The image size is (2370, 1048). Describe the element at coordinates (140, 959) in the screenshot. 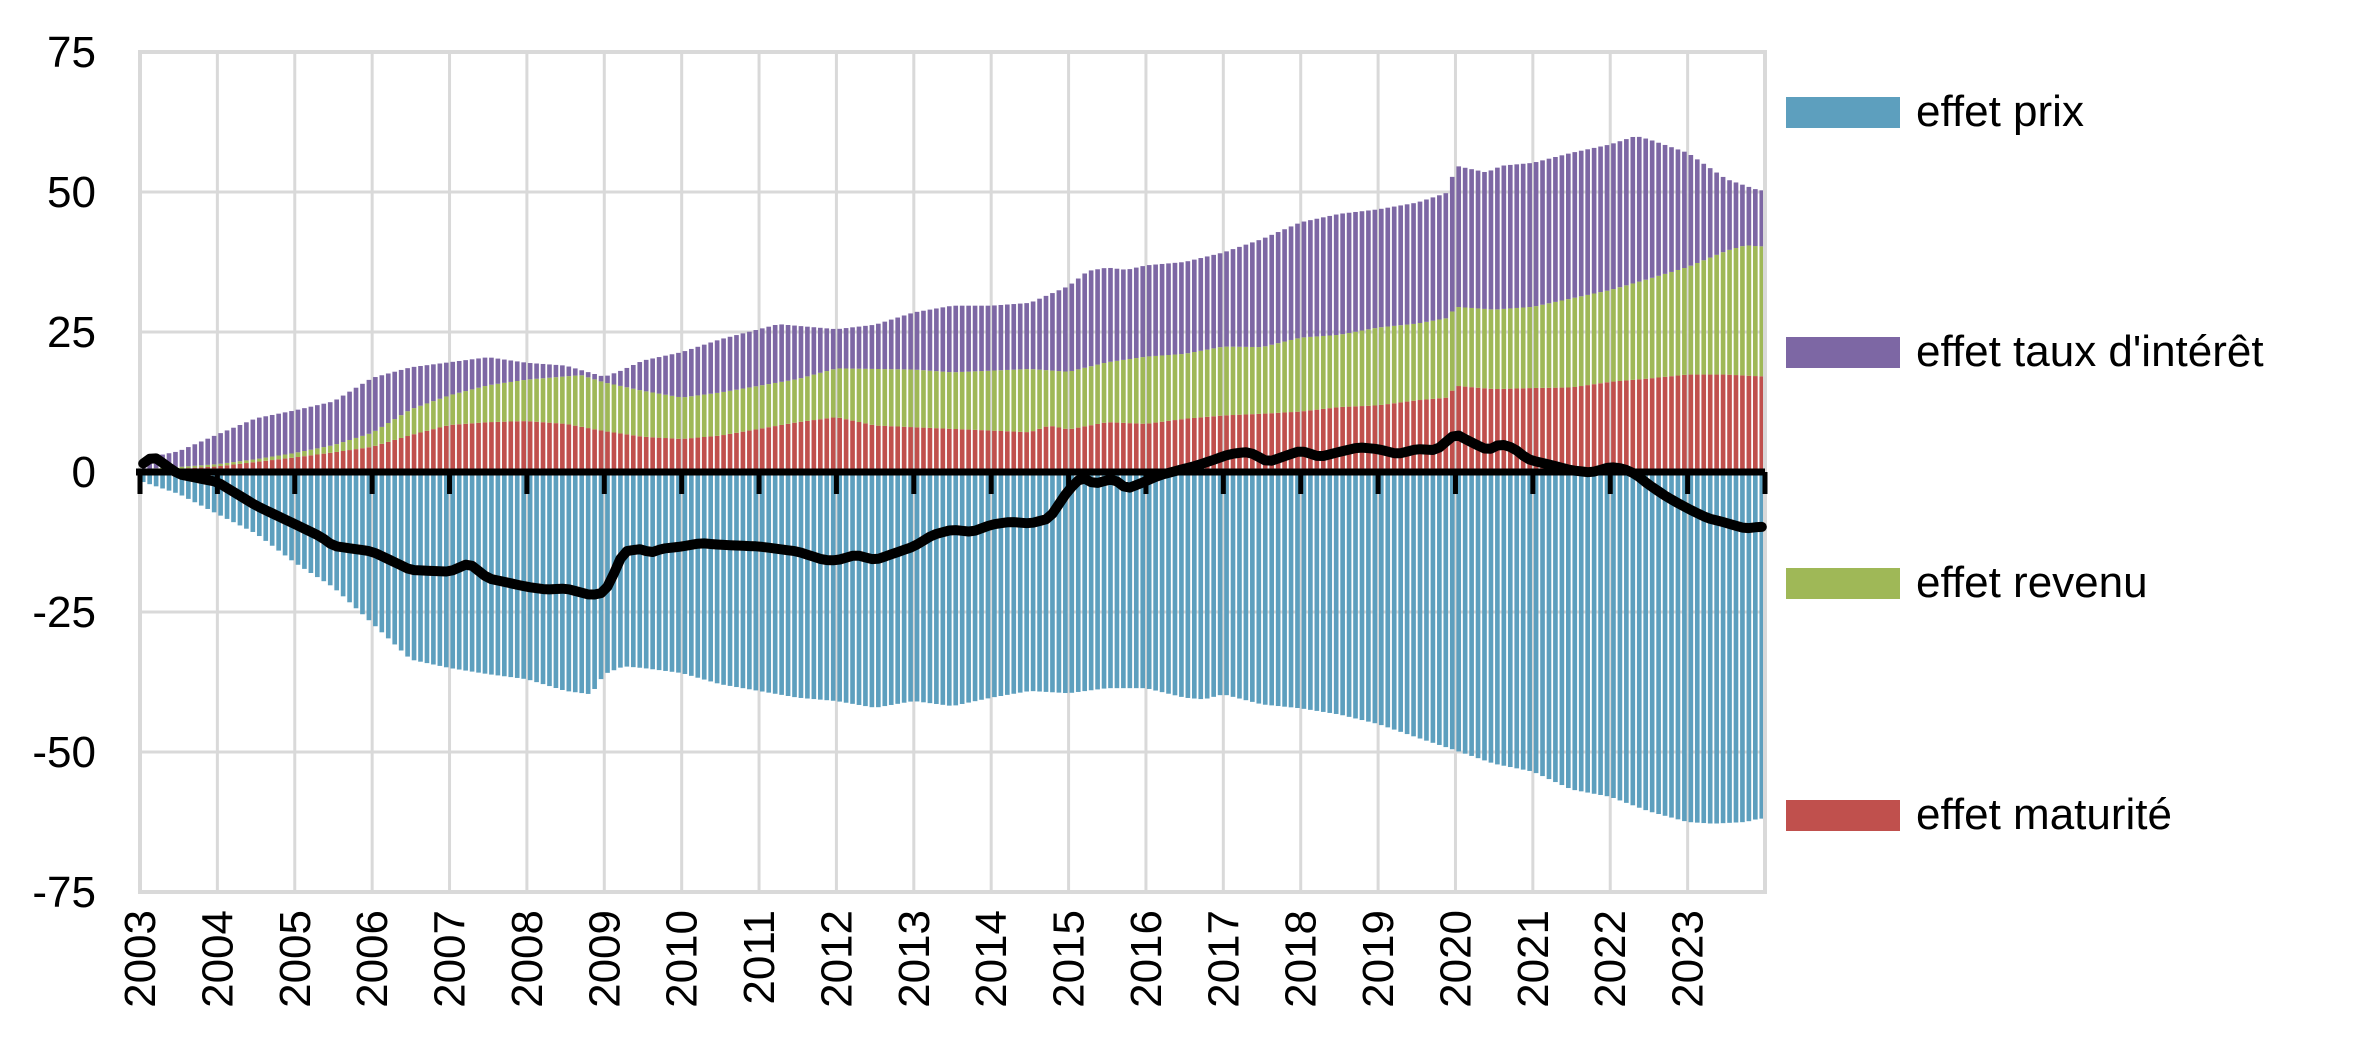

I see `x-axis-label: 2003` at that location.